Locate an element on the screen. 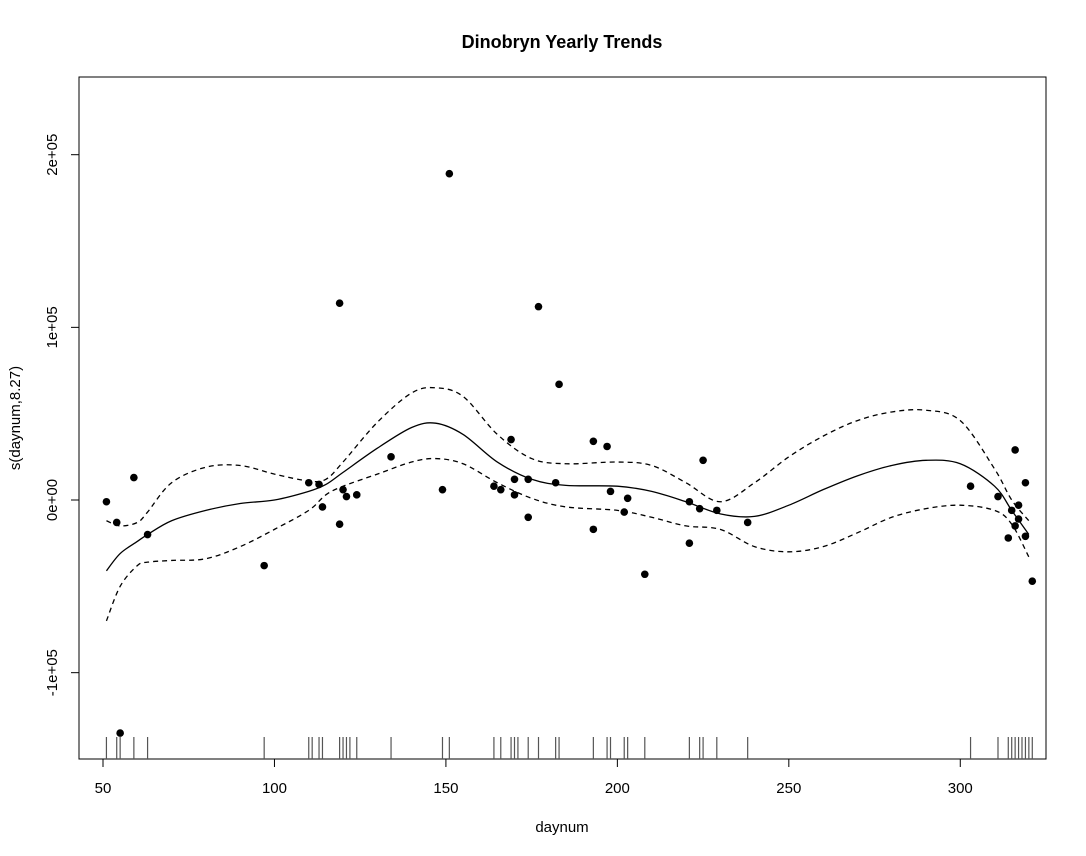 The width and height of the screenshot is (1086, 856). x-axis: 50 100 150 200 250 300 is located at coordinates (534, 777).